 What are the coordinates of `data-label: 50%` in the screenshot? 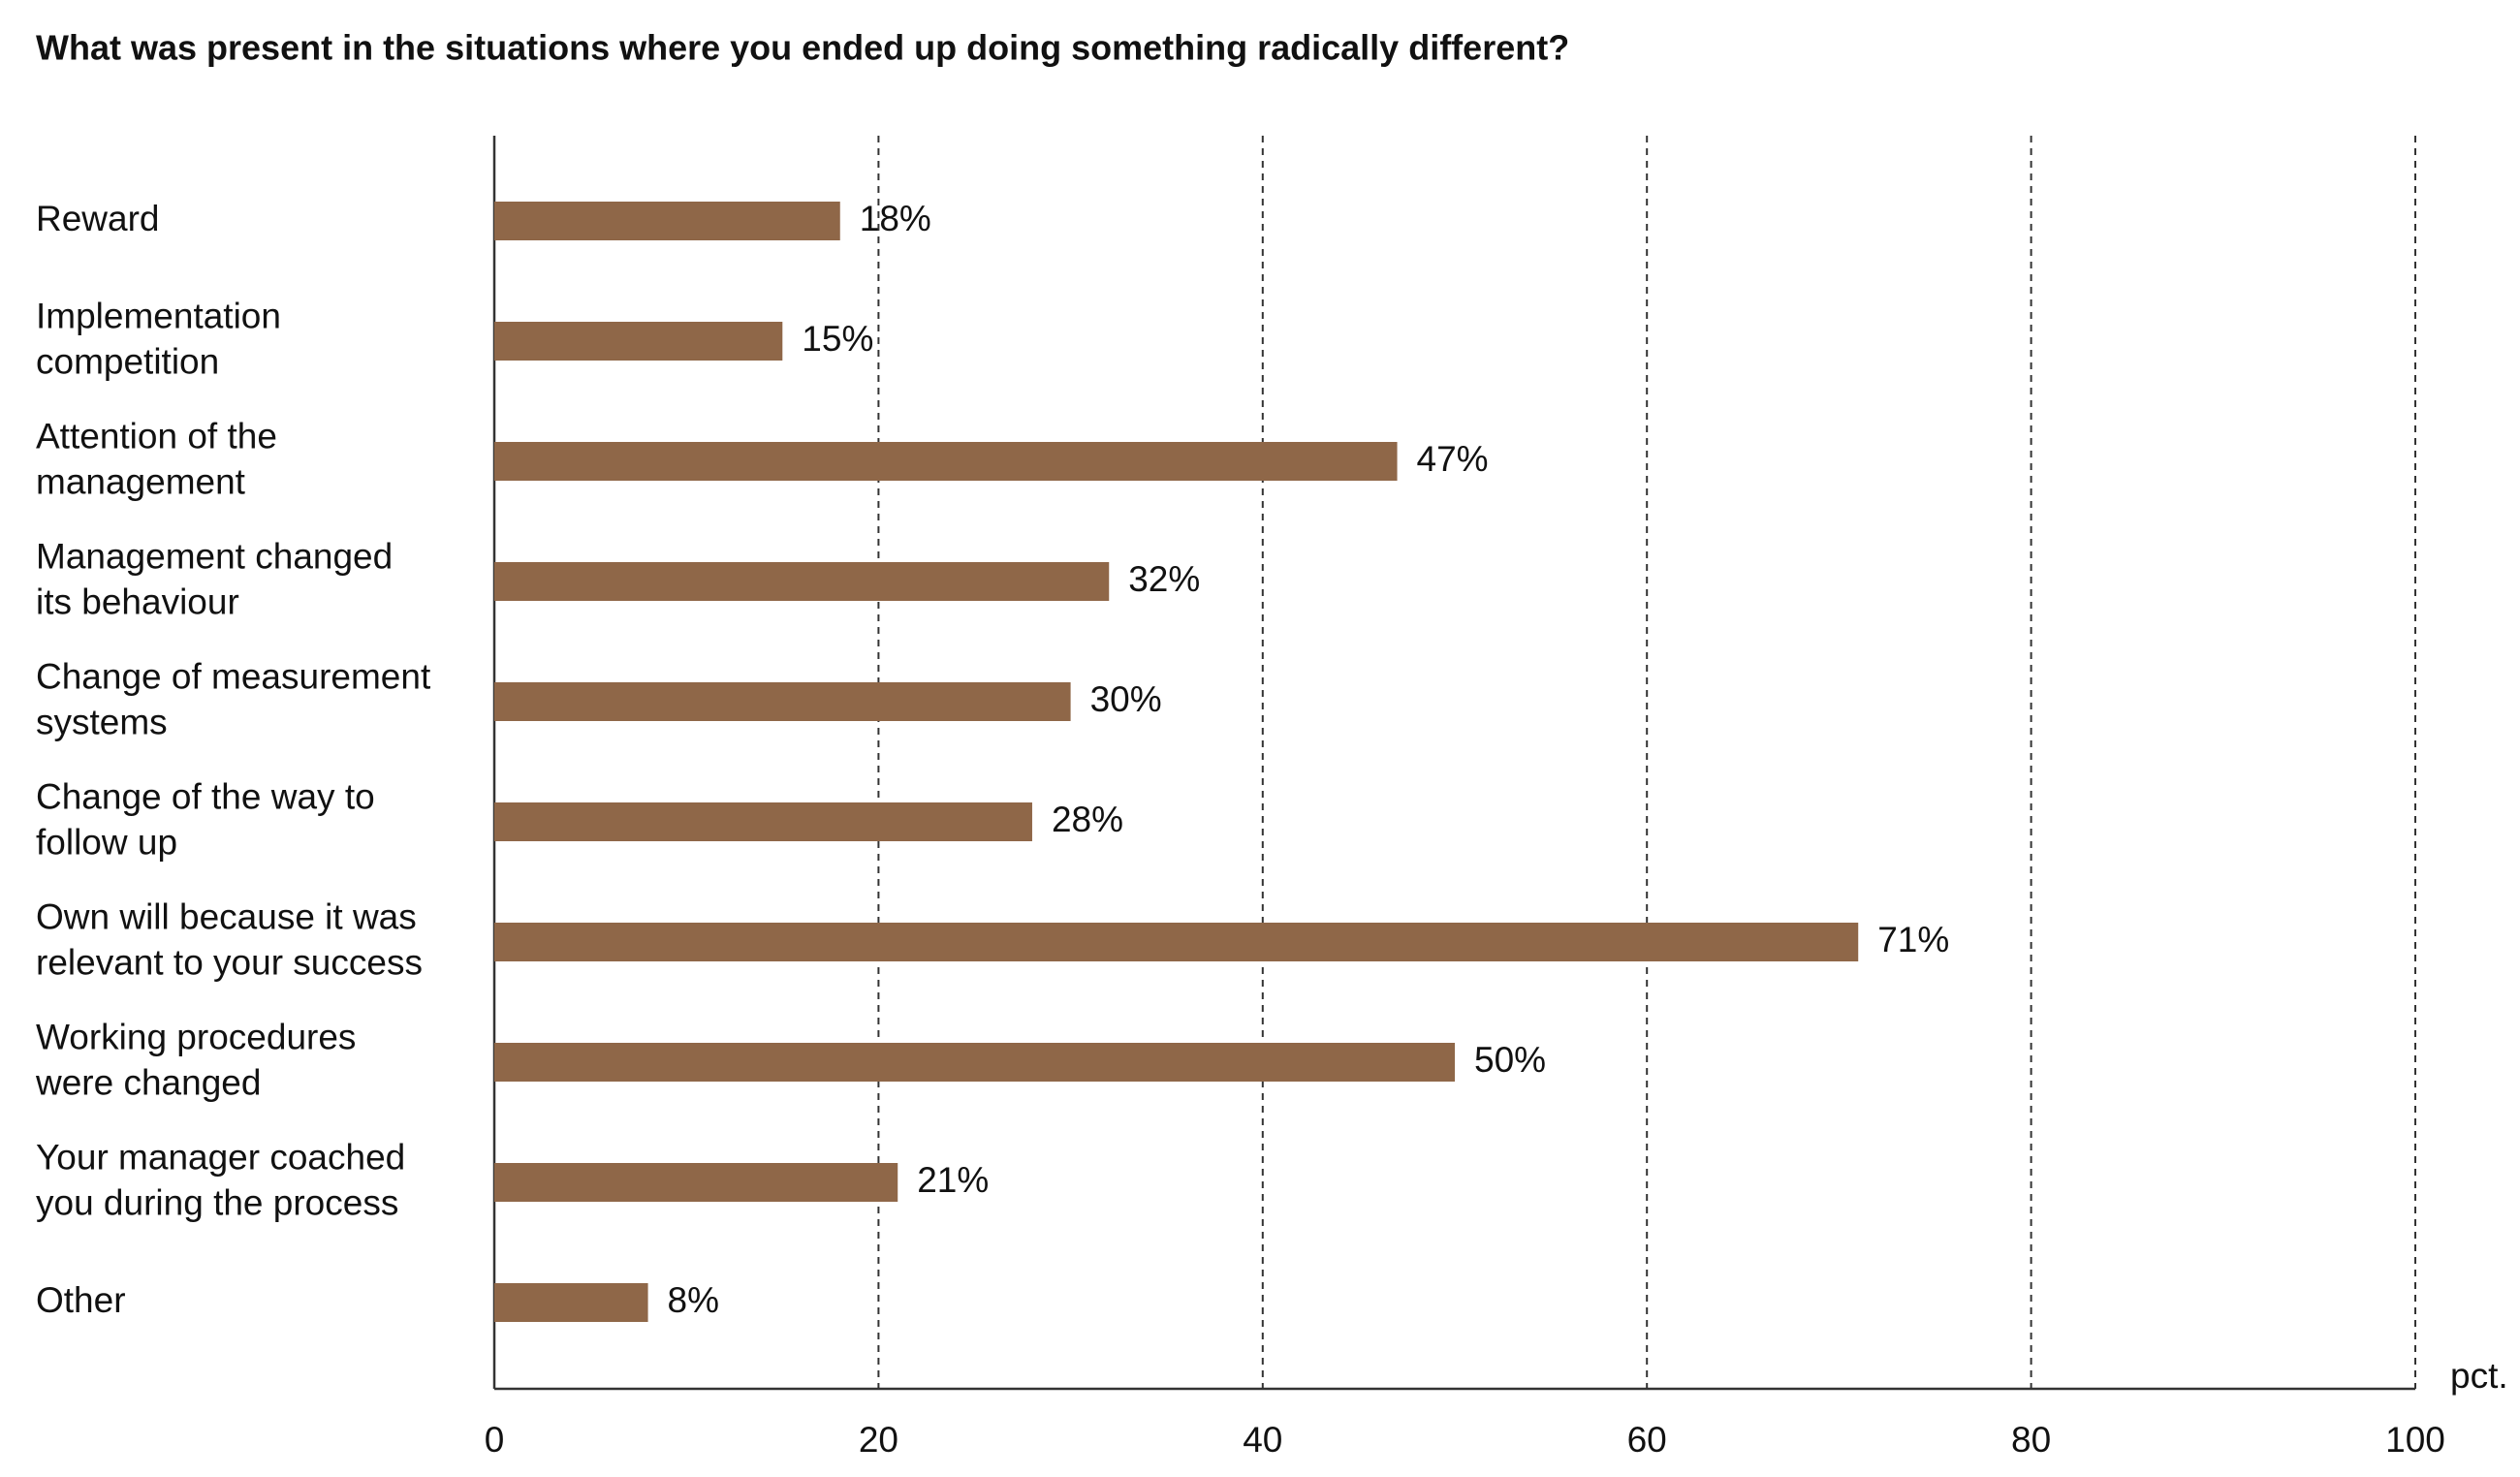 It's located at (1510, 1060).